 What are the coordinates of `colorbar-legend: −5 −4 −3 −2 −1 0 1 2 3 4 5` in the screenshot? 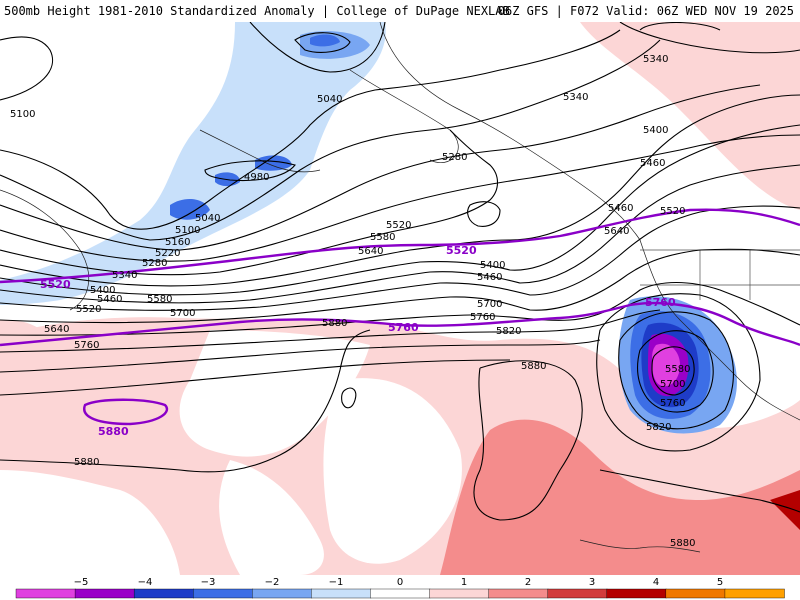 It's located at (400, 587).